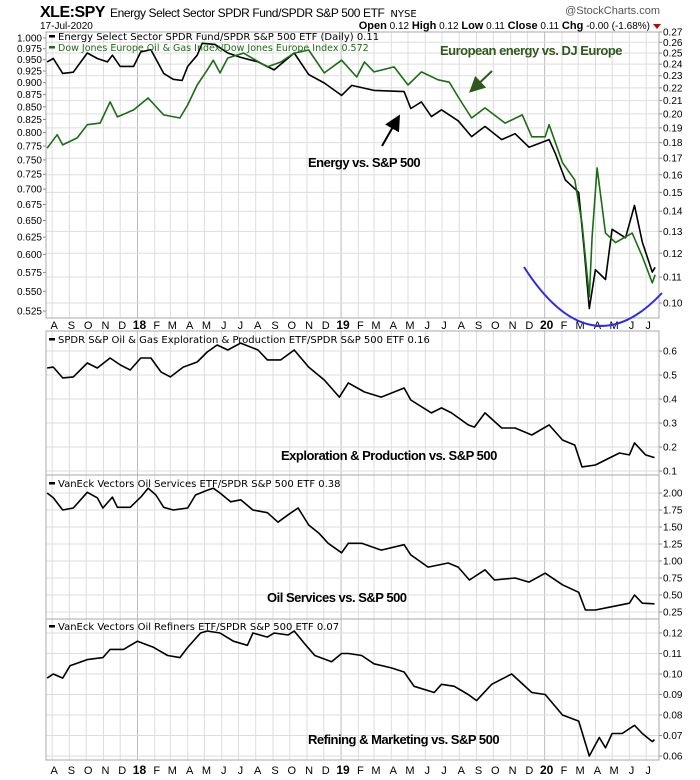 This screenshot has height=780, width=700. What do you see at coordinates (673, 33) in the screenshot?
I see `right-axis-tick-label: 0.27` at bounding box center [673, 33].